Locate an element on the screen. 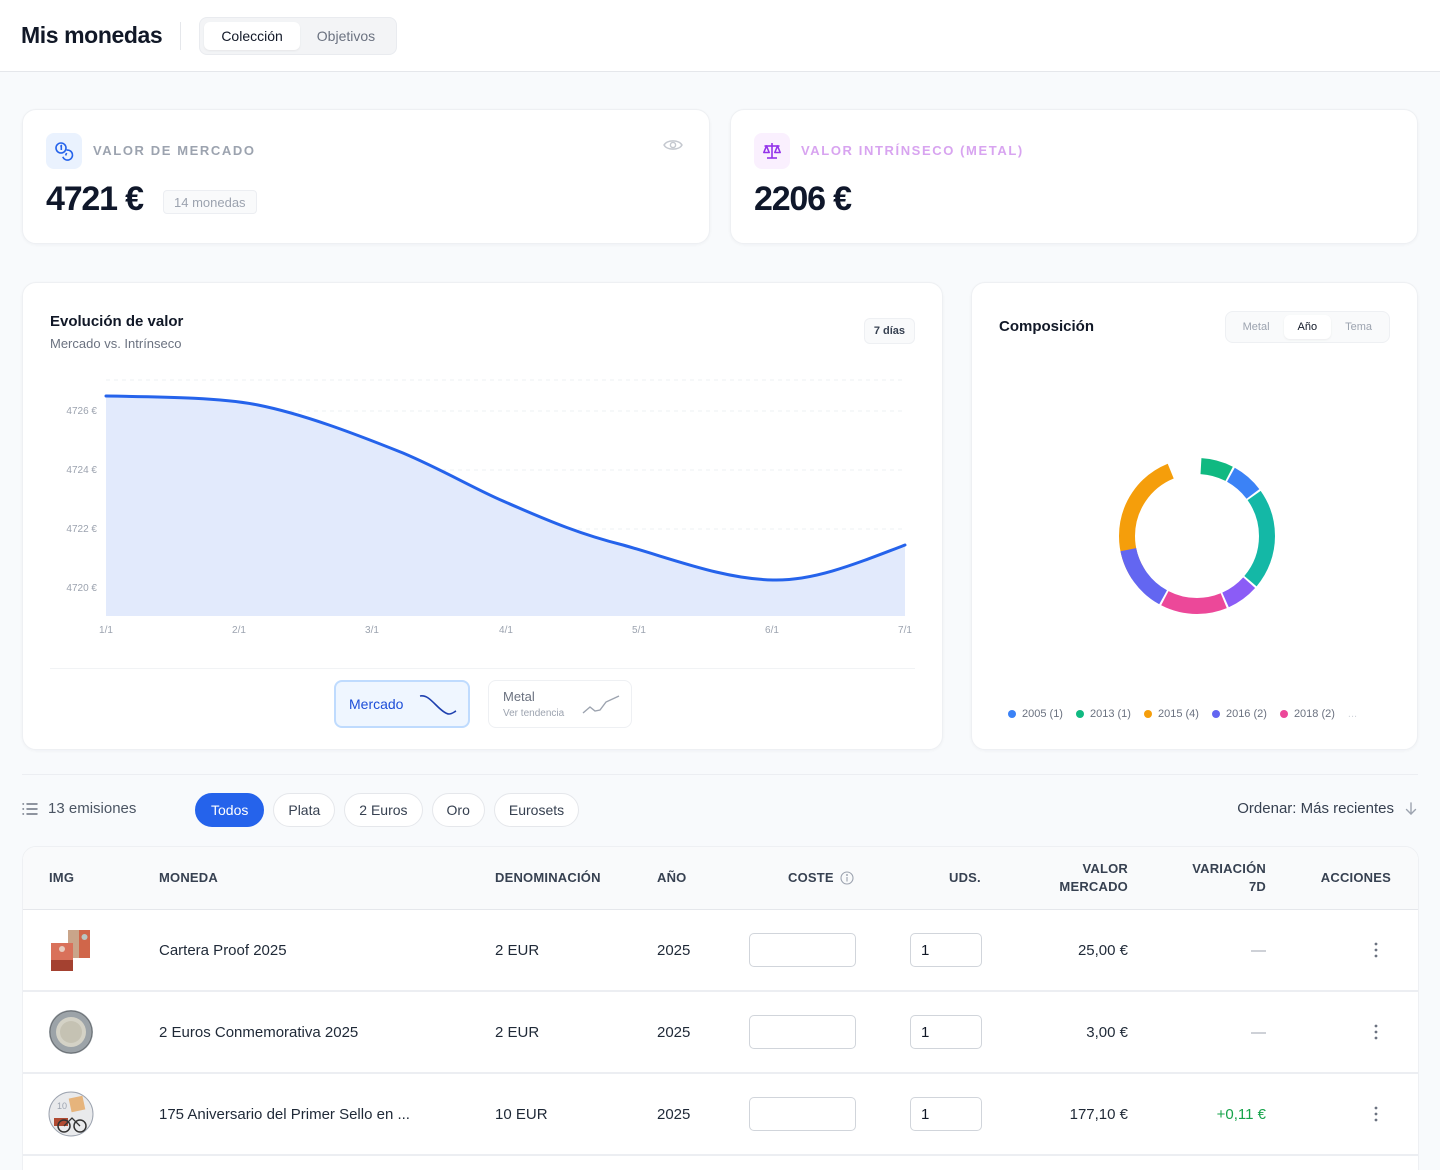 The image size is (1440, 1170). series-sublabel: Ver tendencia is located at coordinates (534, 713).